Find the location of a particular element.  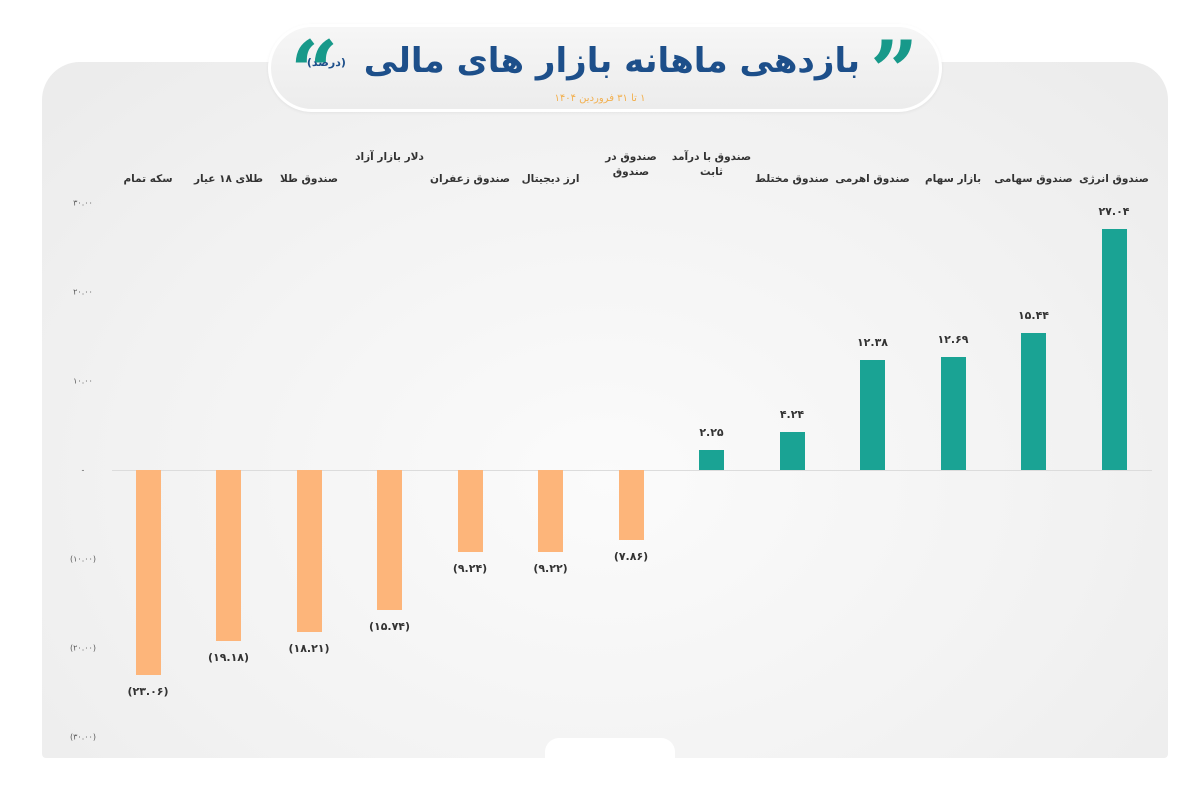

quote-open-icon: “ is located at coordinates (314, 71).